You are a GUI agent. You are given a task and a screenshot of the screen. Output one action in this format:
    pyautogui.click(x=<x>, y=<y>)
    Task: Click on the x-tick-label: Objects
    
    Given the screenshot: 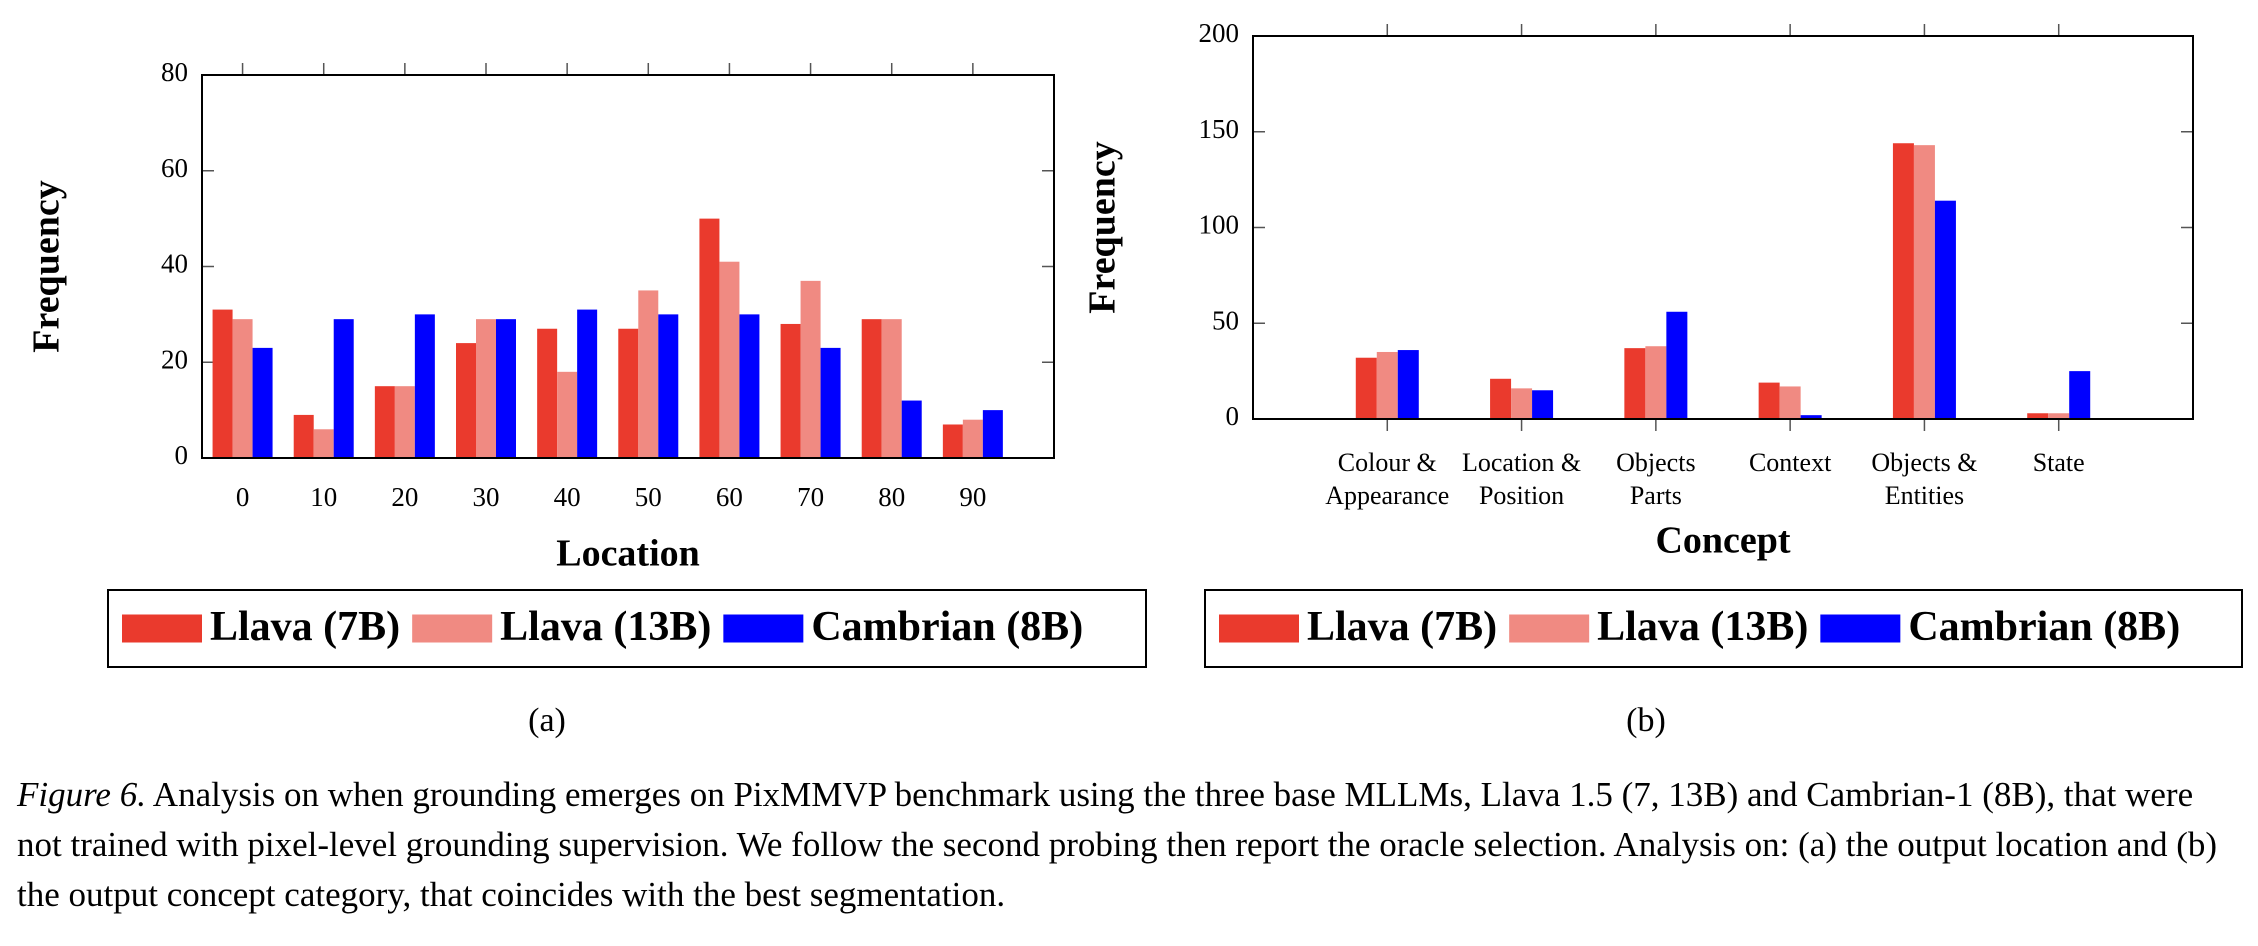 What is the action you would take?
    pyautogui.click(x=1655, y=462)
    